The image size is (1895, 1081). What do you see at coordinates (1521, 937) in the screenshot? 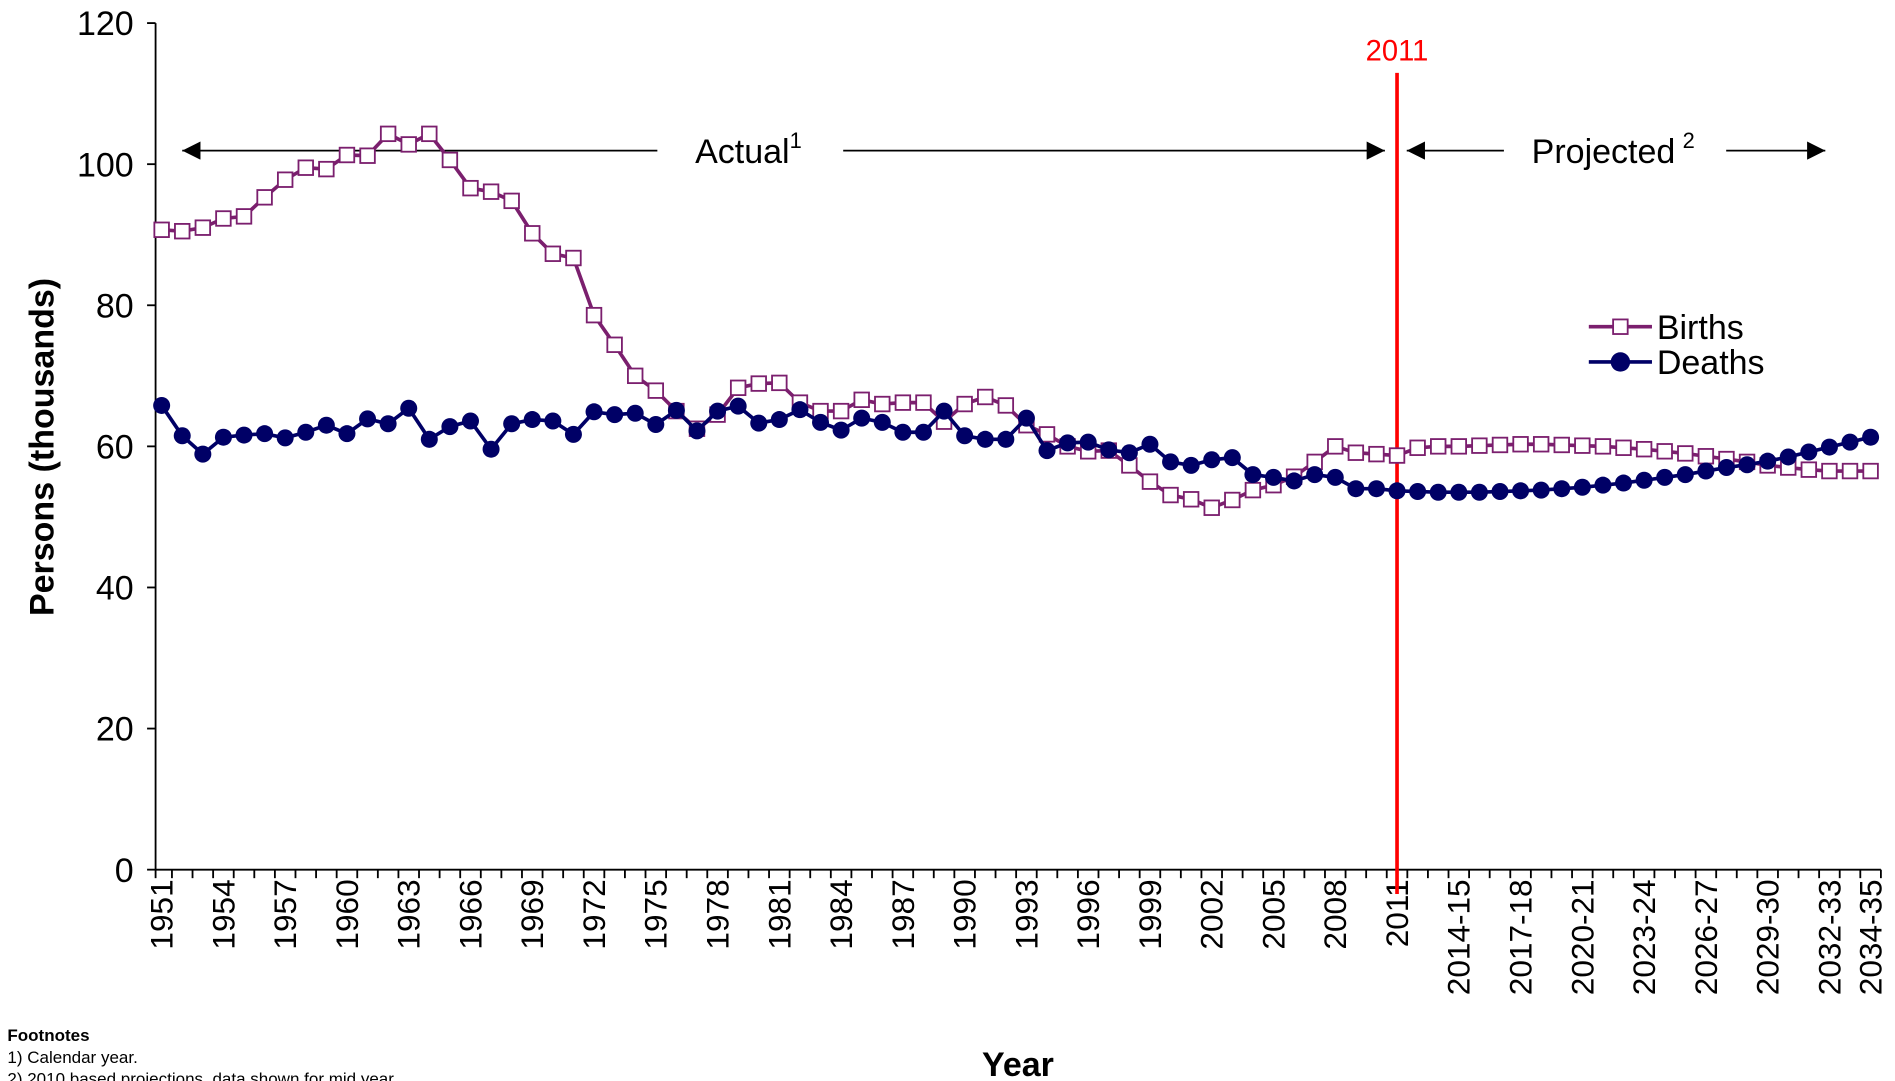
I see `x-tick-label: 2017-18` at bounding box center [1521, 937].